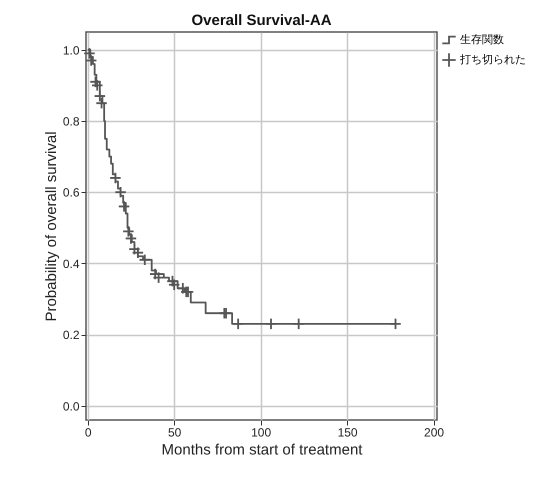 The width and height of the screenshot is (533, 479). I want to click on y-tick-label: 0.0, so click(71, 406).